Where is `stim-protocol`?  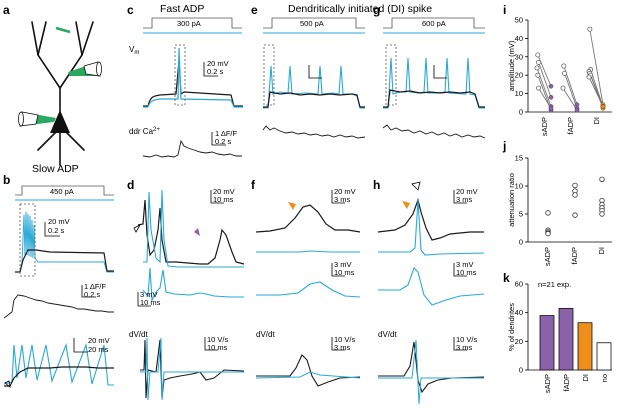
stim-protocol is located at coordinates (192, 23).